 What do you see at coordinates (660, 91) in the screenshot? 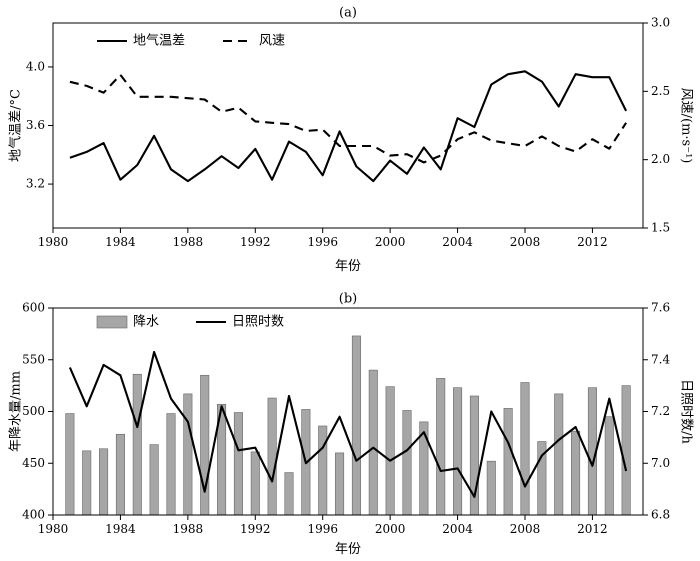
I see `y-right-tick-label-2.5: 2.5` at bounding box center [660, 91].